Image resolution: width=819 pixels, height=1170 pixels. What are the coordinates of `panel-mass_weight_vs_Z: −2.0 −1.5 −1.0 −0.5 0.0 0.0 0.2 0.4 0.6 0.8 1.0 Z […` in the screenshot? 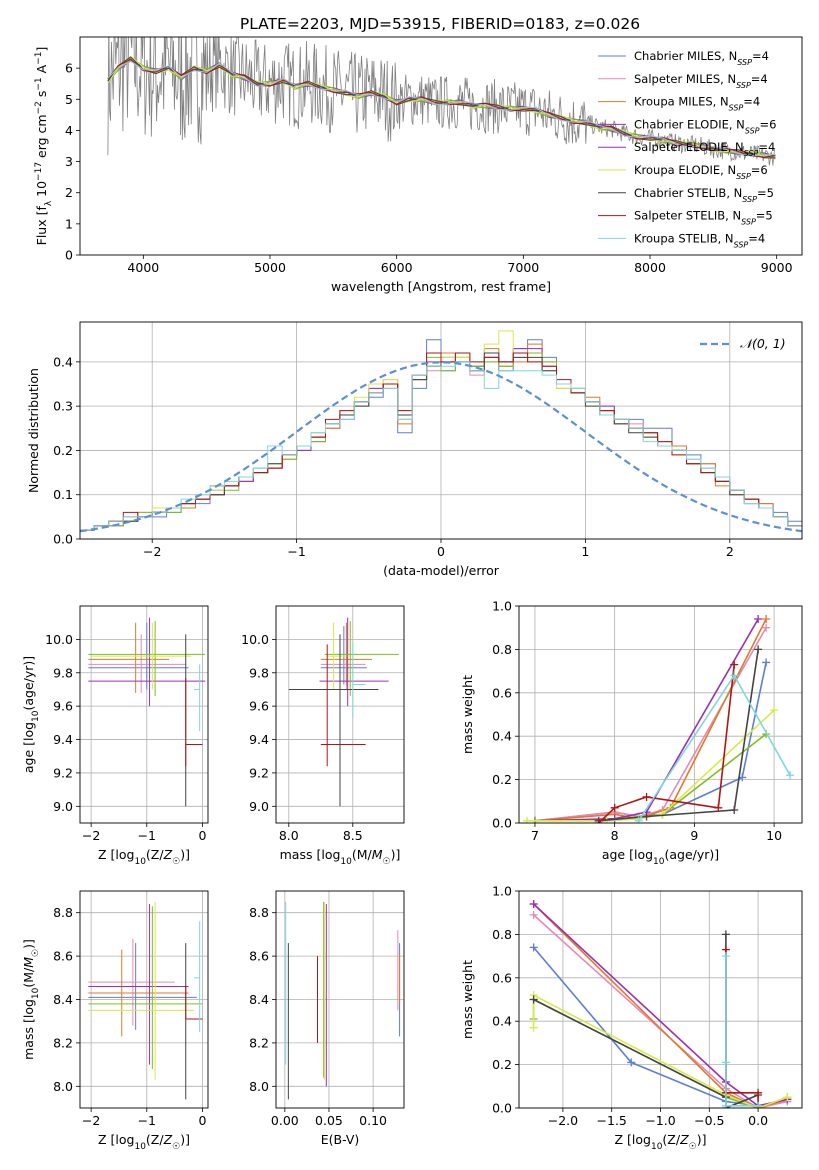 It's located at (631, 1018).